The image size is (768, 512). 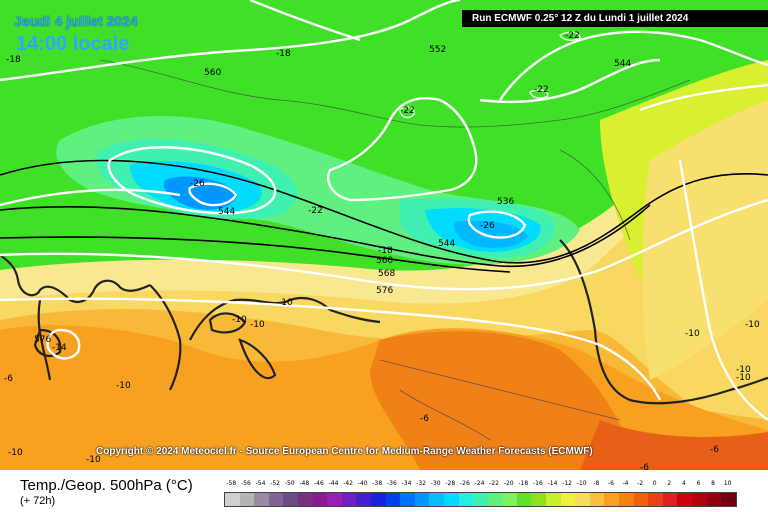 What do you see at coordinates (727, 483) in the screenshot?
I see `legend-label: 10` at bounding box center [727, 483].